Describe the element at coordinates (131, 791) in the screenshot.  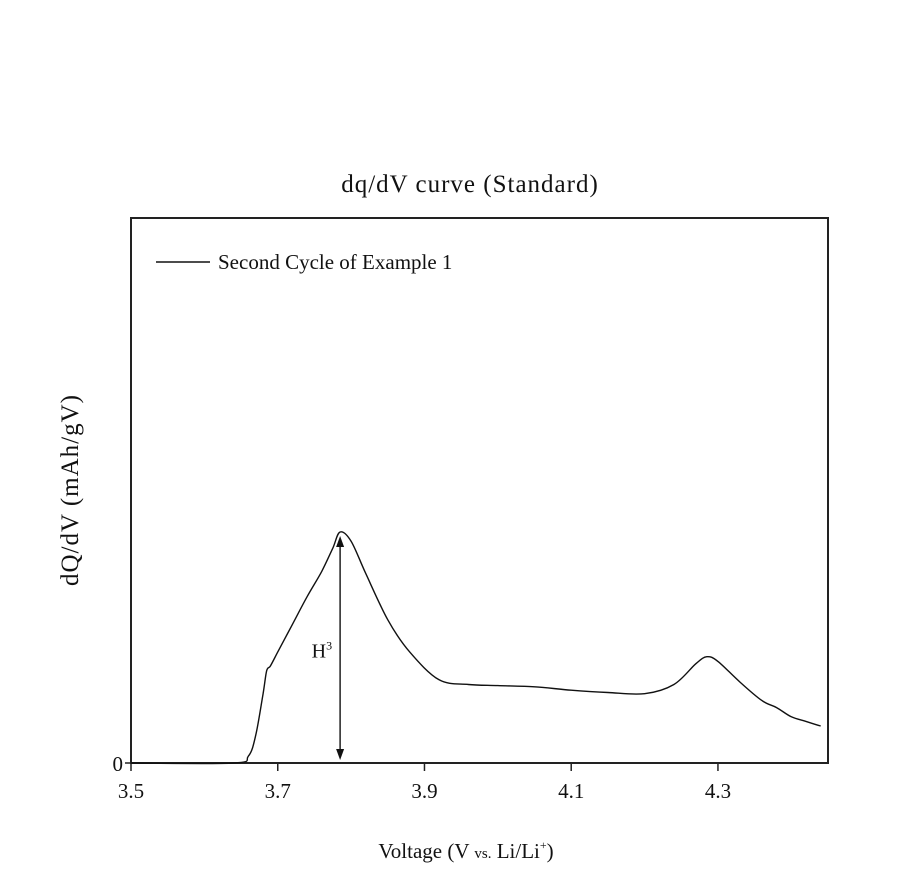
I see `x-tick-label: 3.5` at that location.